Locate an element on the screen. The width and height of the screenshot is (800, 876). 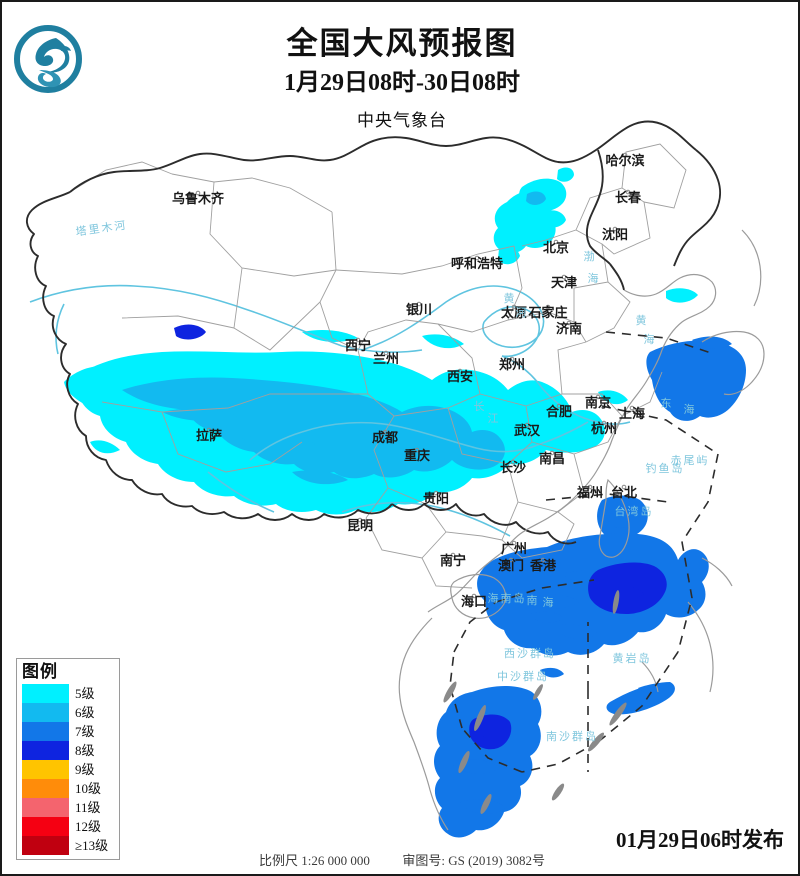
geo-feature-label: 海南岛 is located at coordinates (507, 598).